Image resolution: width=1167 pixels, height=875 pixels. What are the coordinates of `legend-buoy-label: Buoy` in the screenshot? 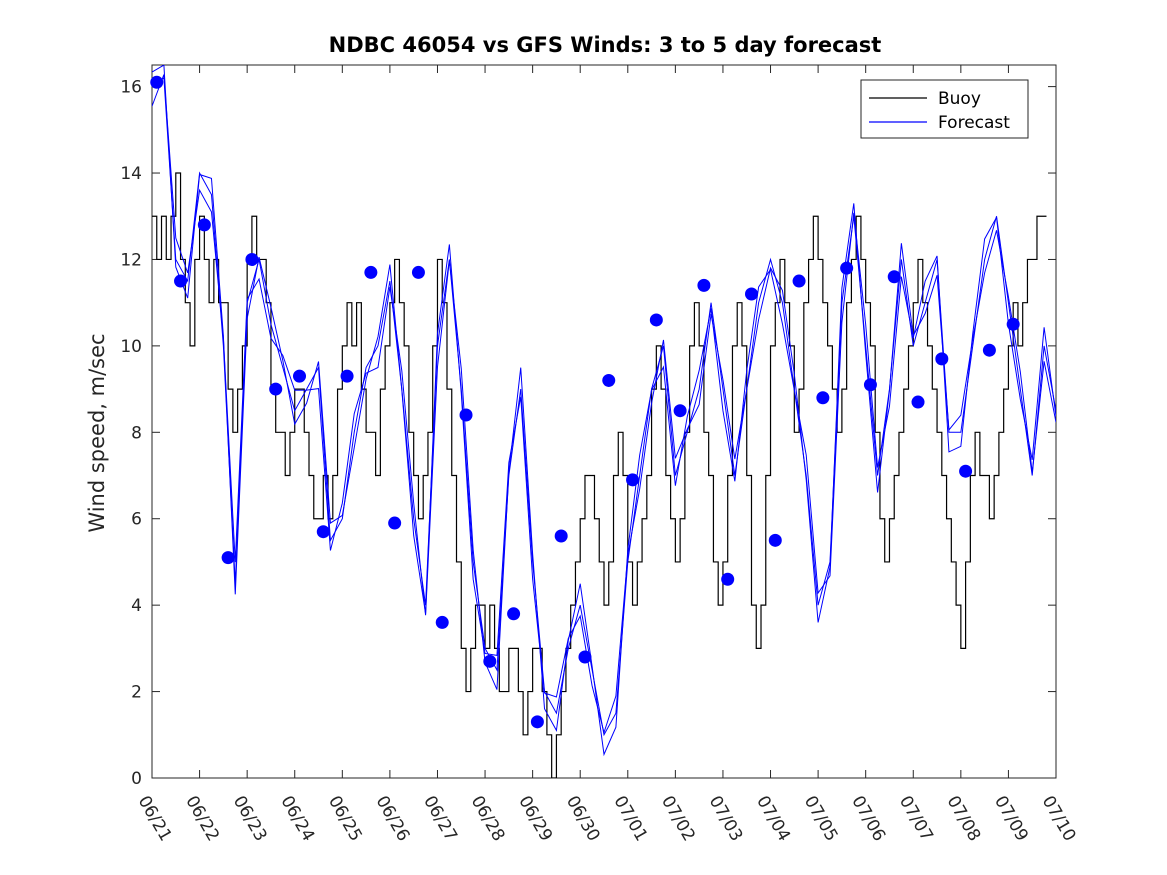 It's located at (959, 99).